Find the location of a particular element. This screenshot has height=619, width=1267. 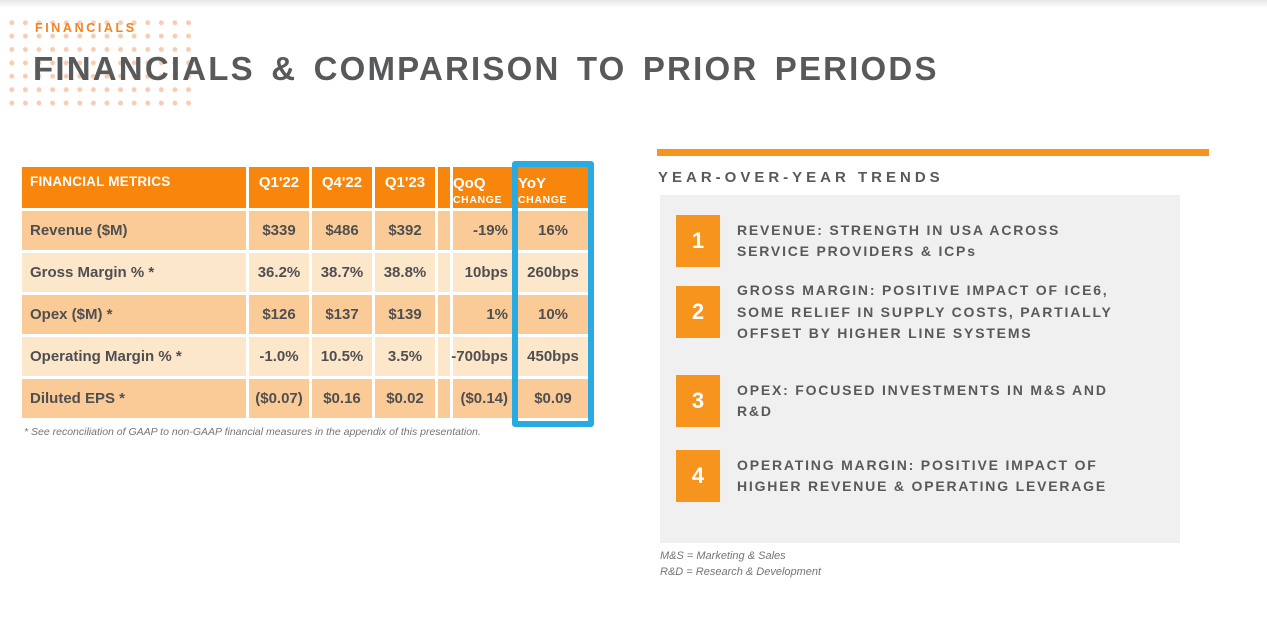

table-cell-yoy: 450bps is located at coordinates (553, 356).